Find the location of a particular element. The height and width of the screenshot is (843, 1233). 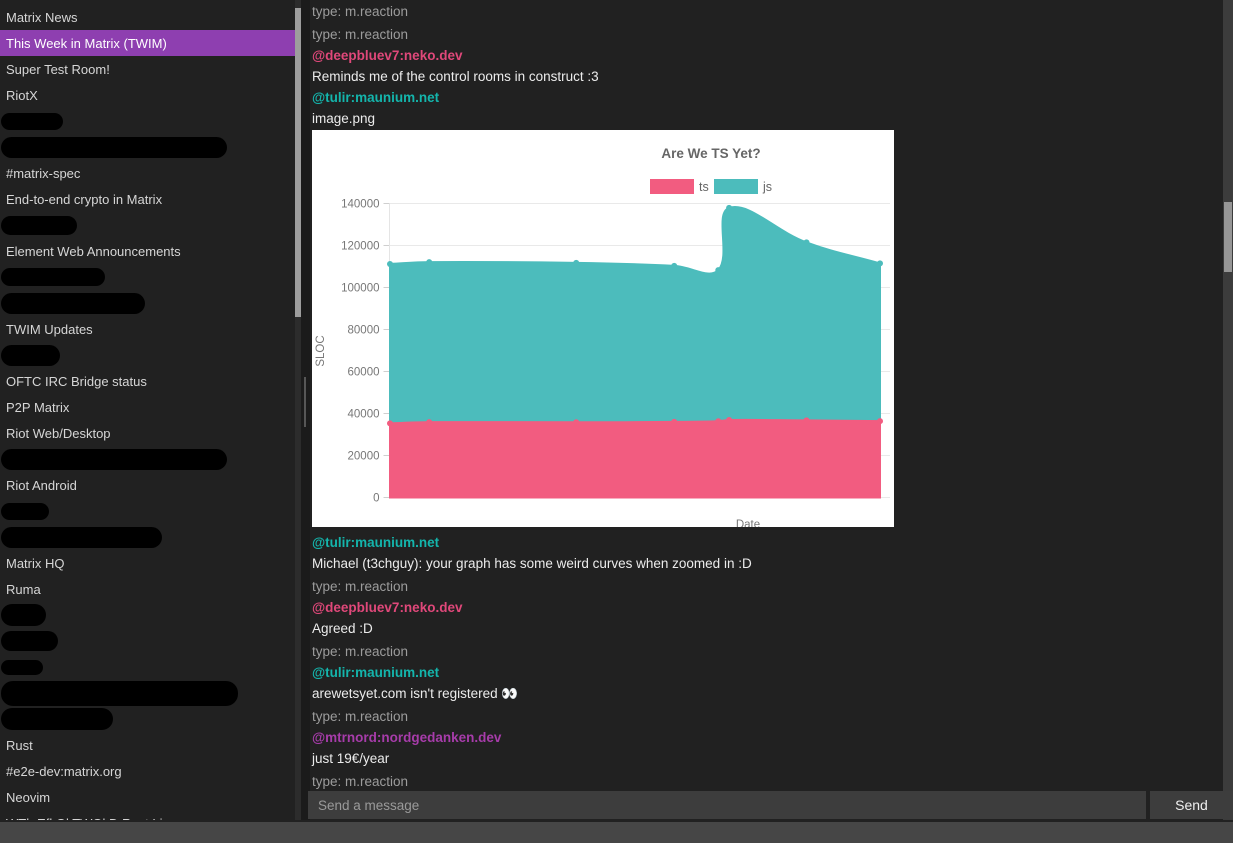

room-list-scrollbar-thumb is located at coordinates (298, 162).